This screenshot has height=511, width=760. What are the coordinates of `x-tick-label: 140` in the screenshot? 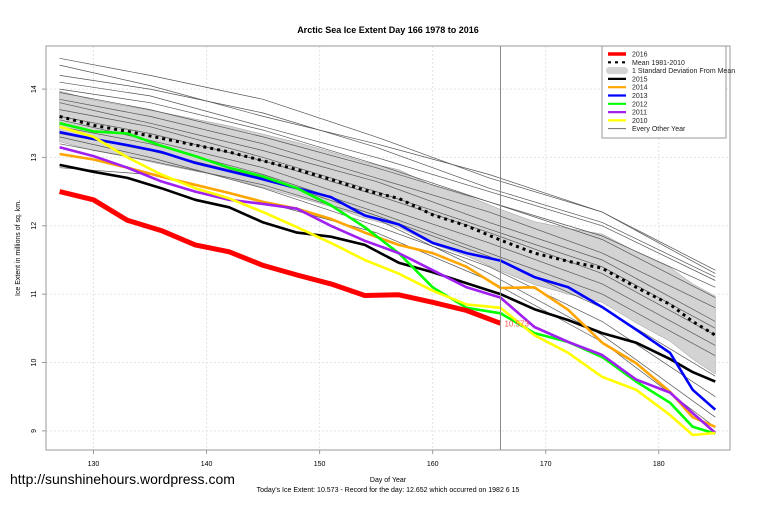 It's located at (207, 464).